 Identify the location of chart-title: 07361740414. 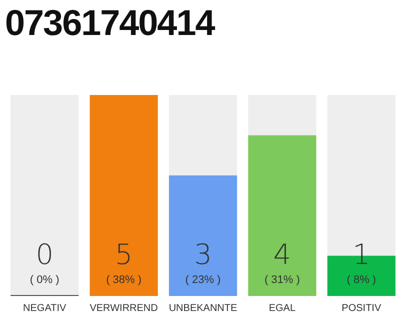
(109, 23).